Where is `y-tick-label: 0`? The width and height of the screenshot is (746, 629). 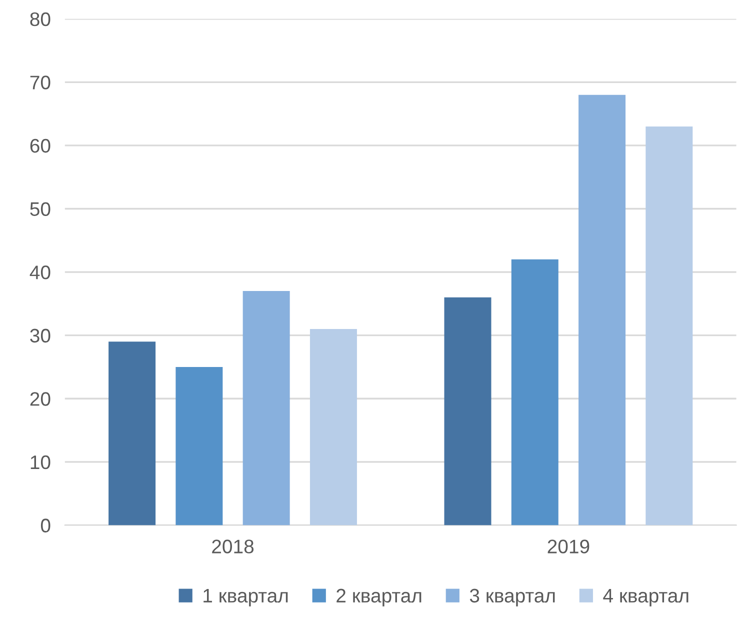 y-tick-label: 0 is located at coordinates (45, 525).